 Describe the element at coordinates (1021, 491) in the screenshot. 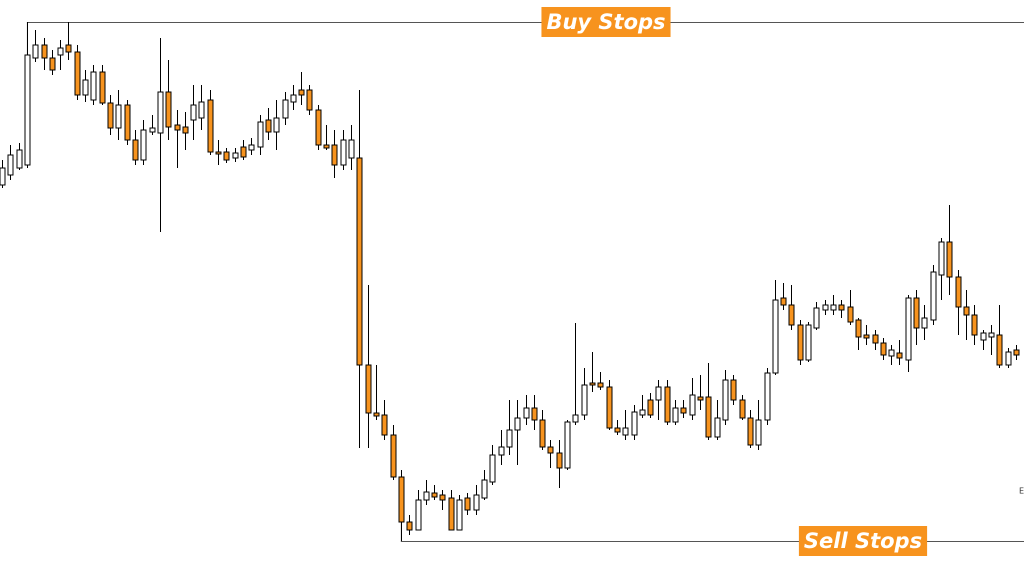

I see `edge-label: E` at that location.